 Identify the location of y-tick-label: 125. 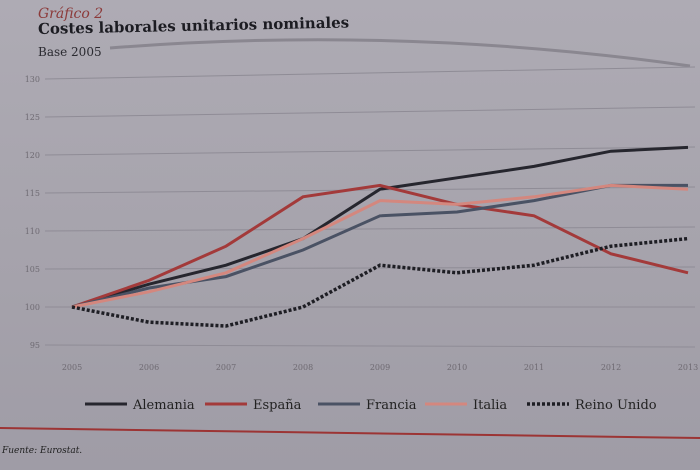
(32, 117).